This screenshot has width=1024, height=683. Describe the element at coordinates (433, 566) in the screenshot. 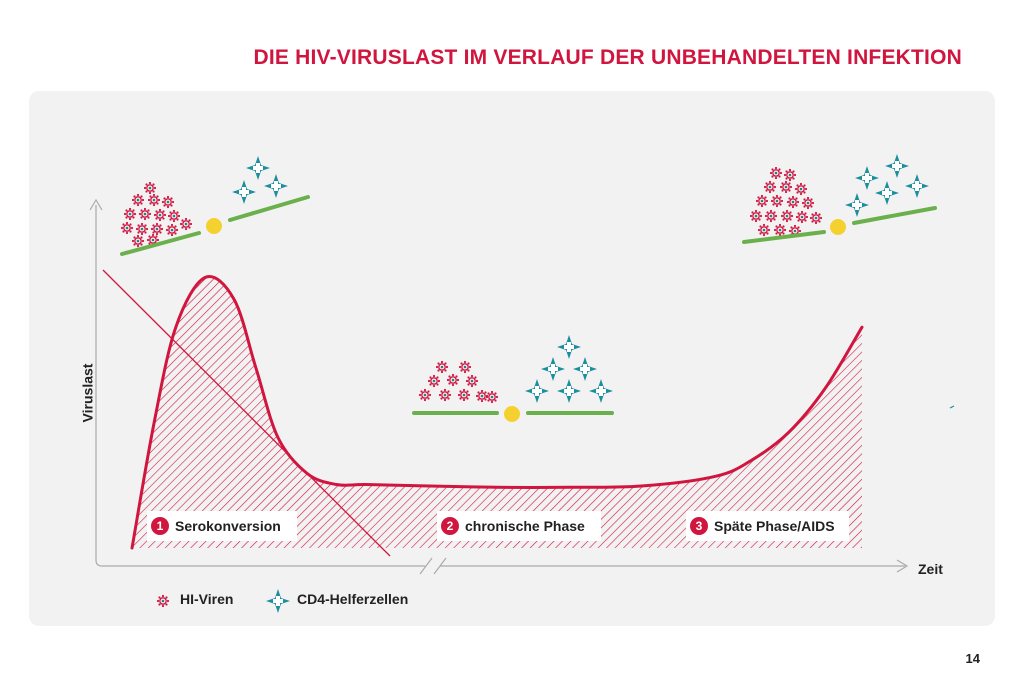

I see `axis-break-icon` at that location.